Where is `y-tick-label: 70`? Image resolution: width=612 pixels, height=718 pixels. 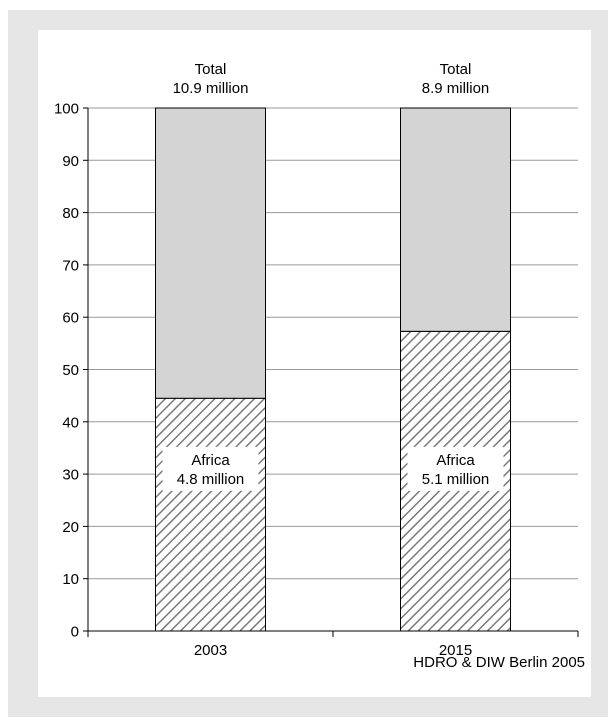 y-tick-label: 70 is located at coordinates (70, 265).